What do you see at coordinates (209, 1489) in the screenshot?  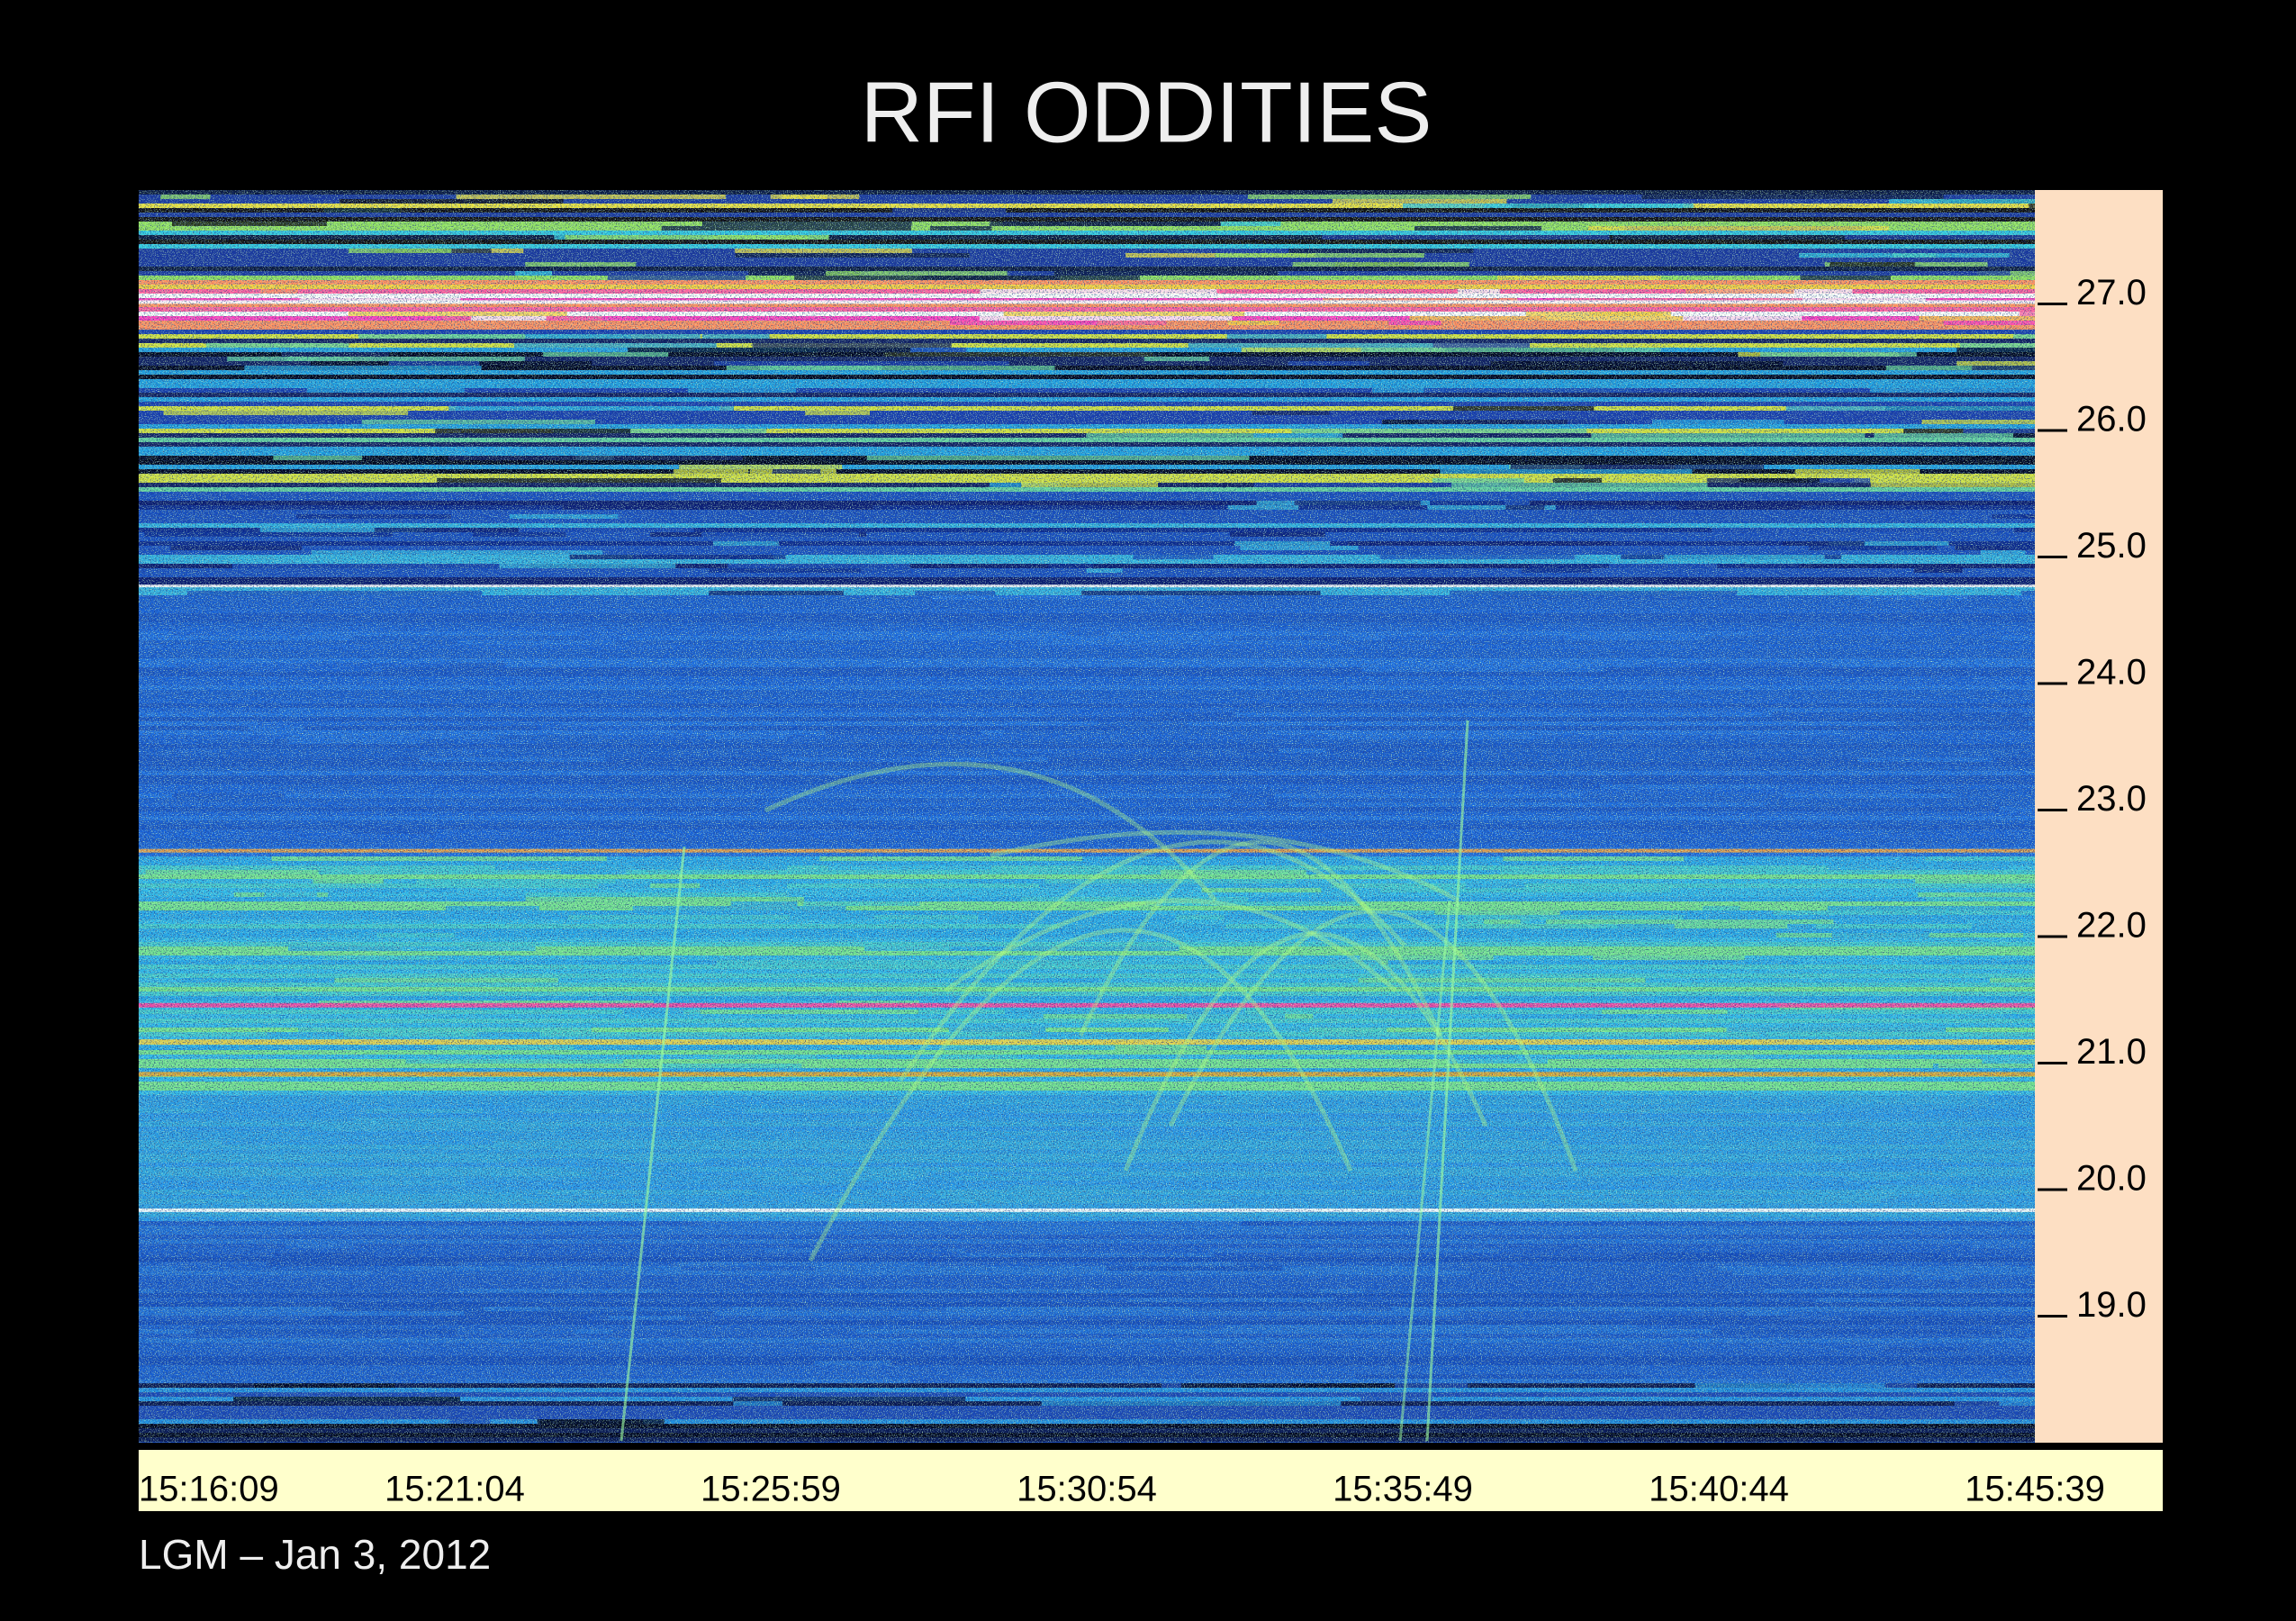 I see `x-tick-label: 15:16:09` at bounding box center [209, 1489].